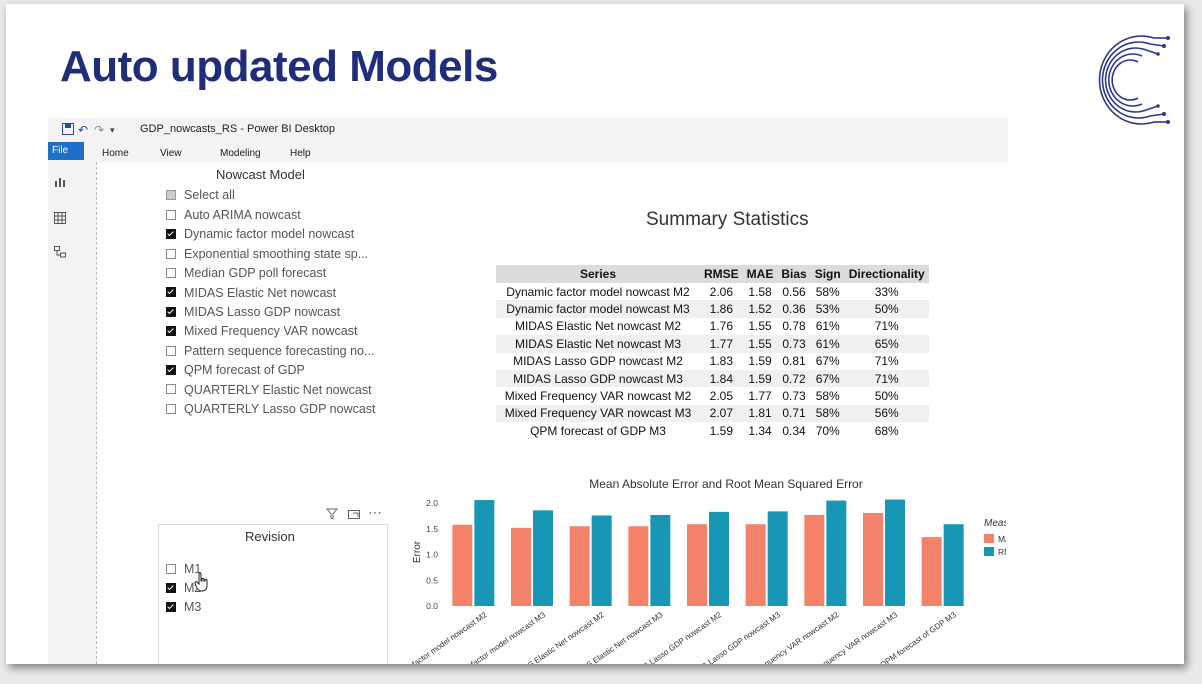  Describe the element at coordinates (115, 153) in the screenshot. I see `tab-home: Home` at that location.